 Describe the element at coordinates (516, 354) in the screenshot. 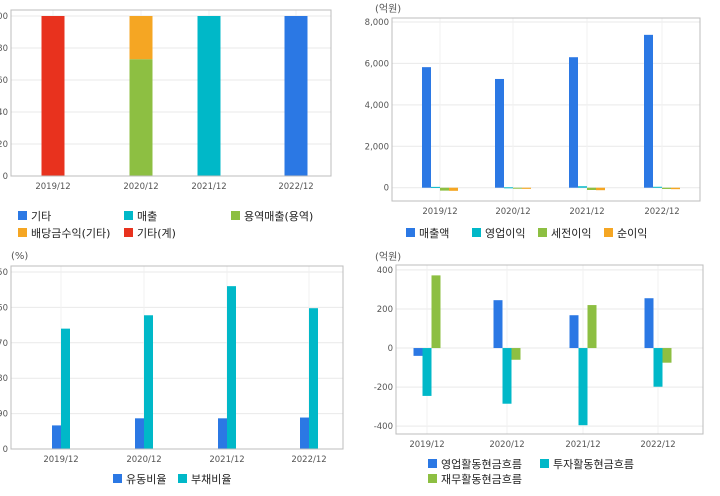

I see `bar-재무활동현금흐름-2020/12` at that location.